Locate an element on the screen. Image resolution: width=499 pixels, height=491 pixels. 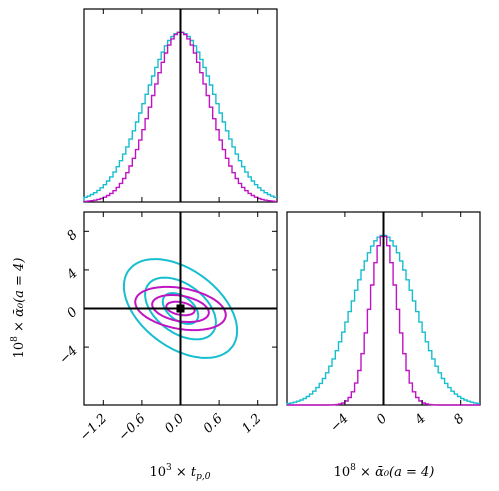
xlabel-tp0: 103 × tp,0 is located at coordinates (179, 472).